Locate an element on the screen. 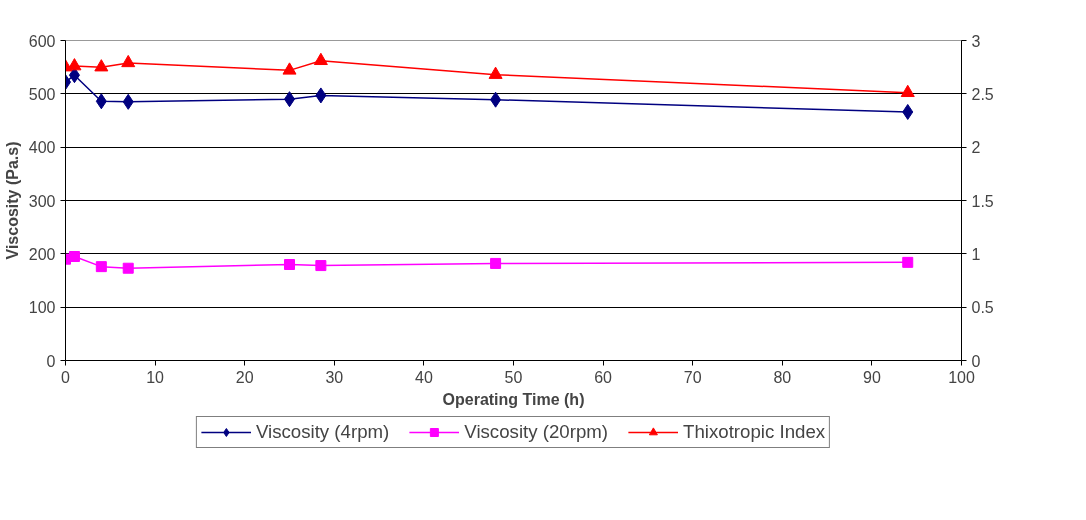  x-tick-label: 100 is located at coordinates (961, 377).